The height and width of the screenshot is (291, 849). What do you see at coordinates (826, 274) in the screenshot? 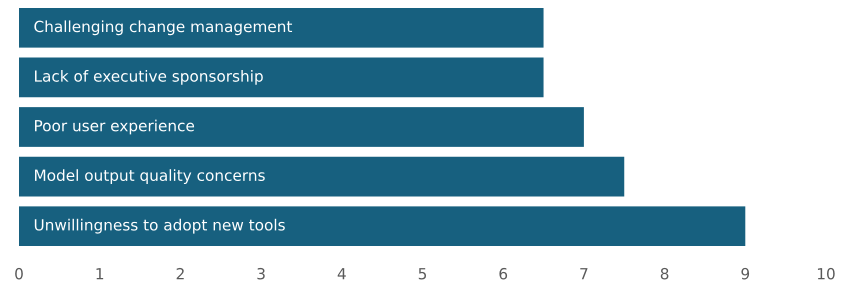
I see `x-tick-label: 10` at bounding box center [826, 274].